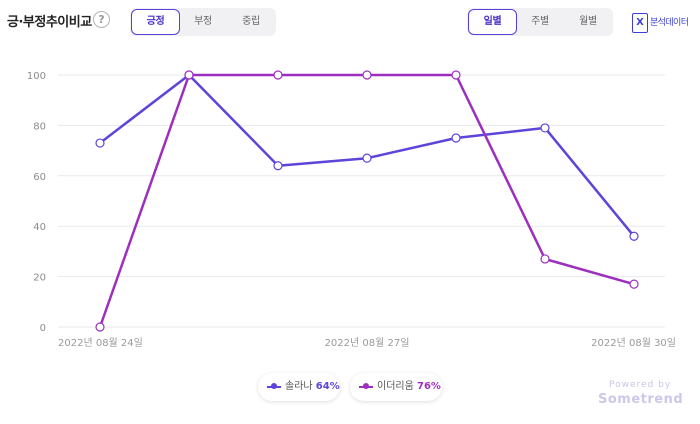 The height and width of the screenshot is (424, 700). What do you see at coordinates (251, 21) in the screenshot?
I see `tab-neutral: 중립` at bounding box center [251, 21].